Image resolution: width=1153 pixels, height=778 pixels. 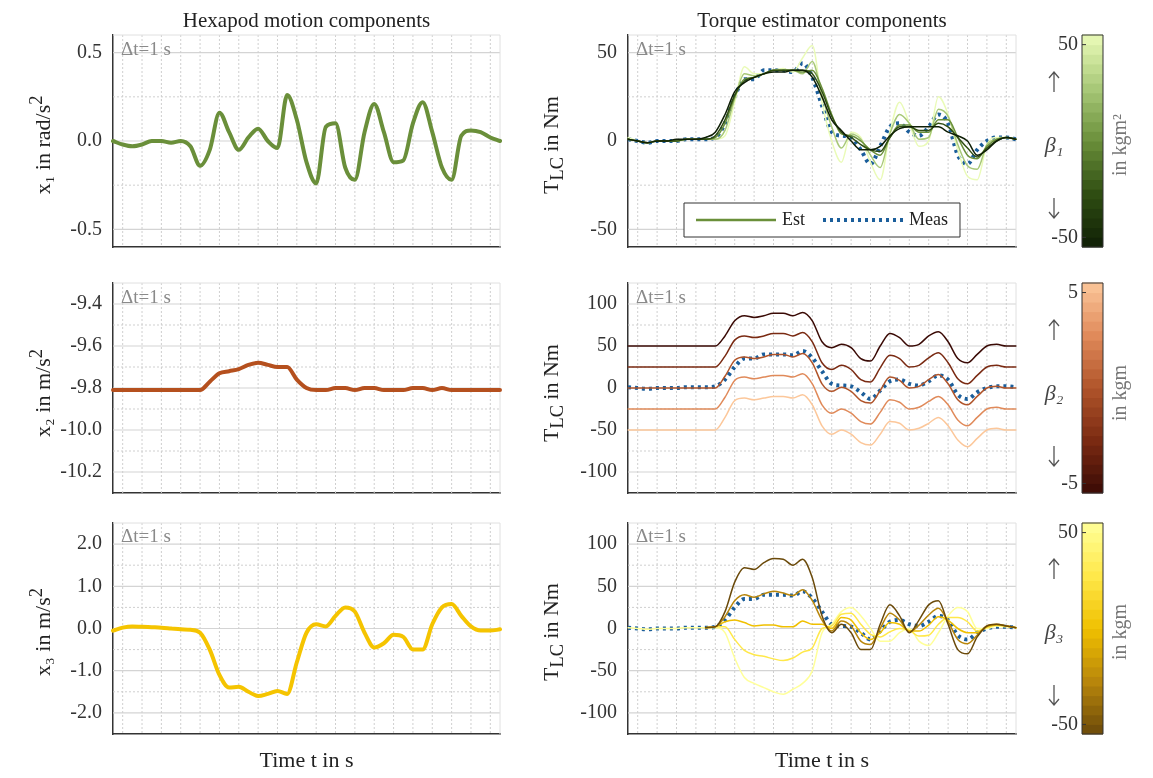 I want to click on legend-label: Meas, so click(x=929, y=218).